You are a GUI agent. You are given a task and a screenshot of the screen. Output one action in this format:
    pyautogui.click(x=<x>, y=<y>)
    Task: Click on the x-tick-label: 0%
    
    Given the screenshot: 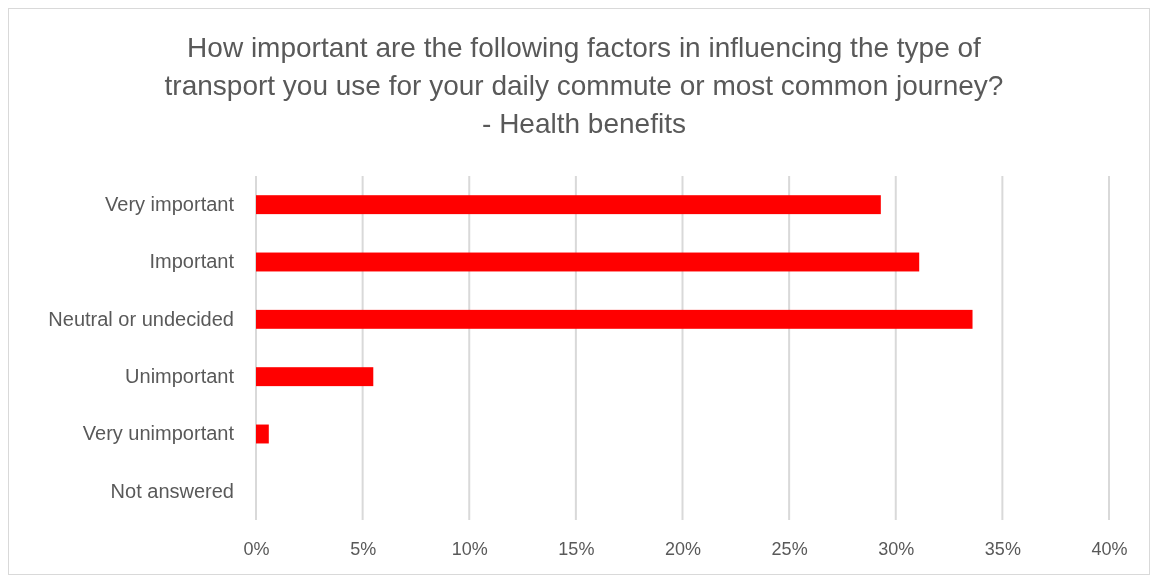 What is the action you would take?
    pyautogui.click(x=256, y=548)
    